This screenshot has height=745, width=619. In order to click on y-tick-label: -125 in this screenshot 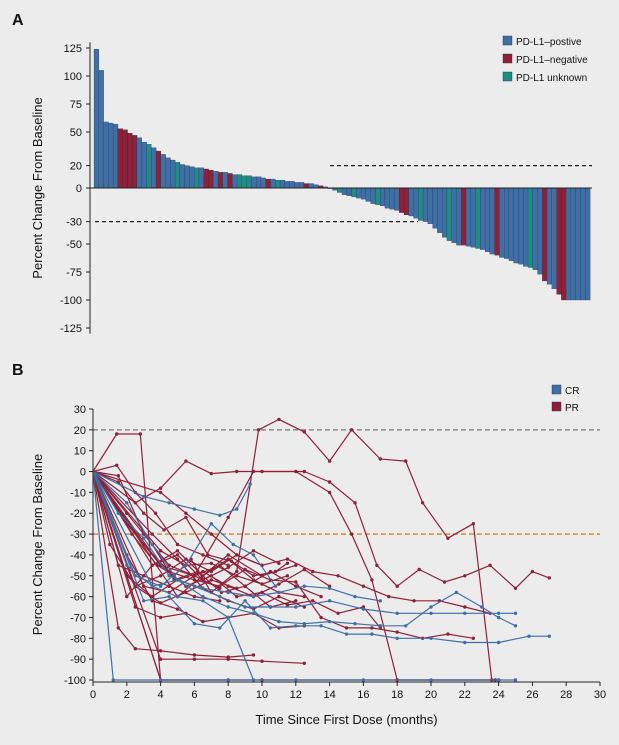, I will do `click(71, 329)`.